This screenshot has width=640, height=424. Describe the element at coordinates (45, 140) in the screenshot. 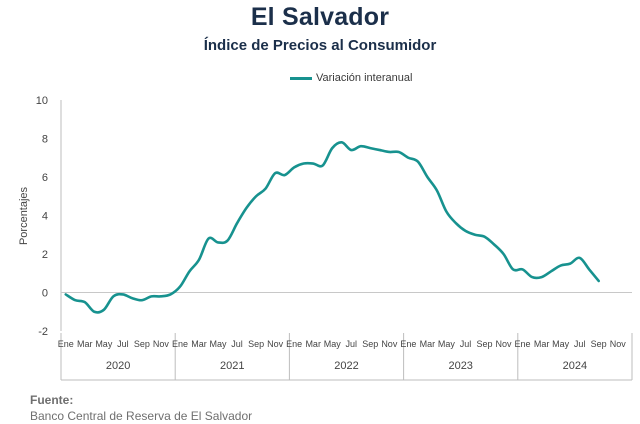

I see `y-tick-label: 8` at that location.